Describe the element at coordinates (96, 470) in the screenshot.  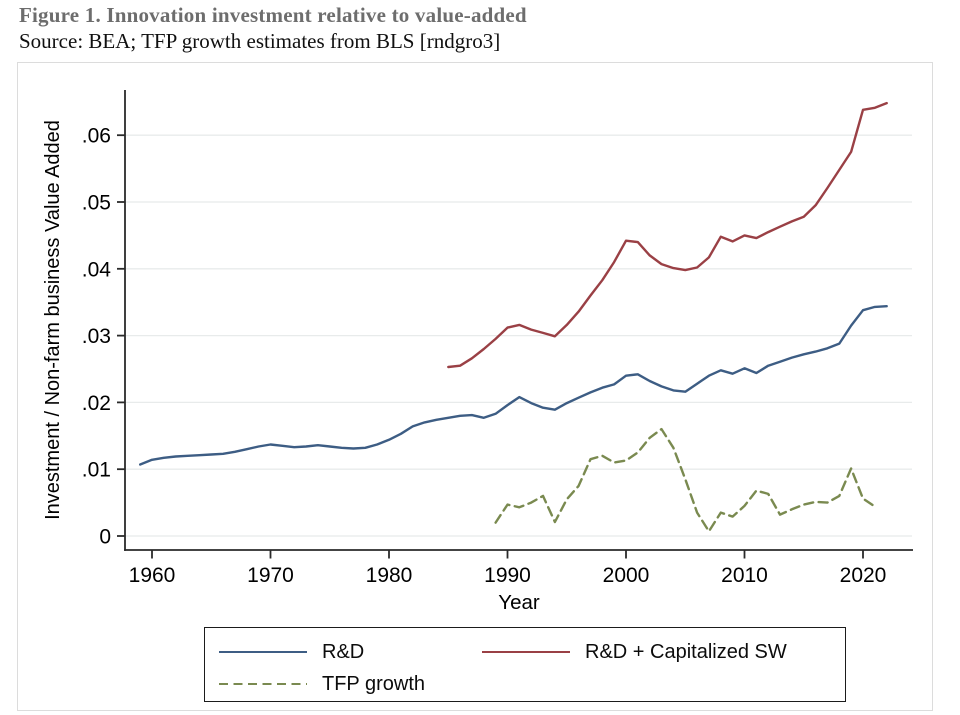
I see `y-tick-label: .01` at that location.